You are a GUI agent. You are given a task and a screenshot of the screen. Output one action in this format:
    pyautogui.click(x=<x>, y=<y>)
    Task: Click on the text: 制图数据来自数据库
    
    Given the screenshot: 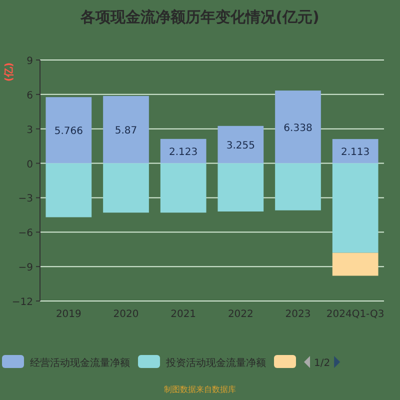 What is the action you would take?
    pyautogui.click(x=200, y=389)
    